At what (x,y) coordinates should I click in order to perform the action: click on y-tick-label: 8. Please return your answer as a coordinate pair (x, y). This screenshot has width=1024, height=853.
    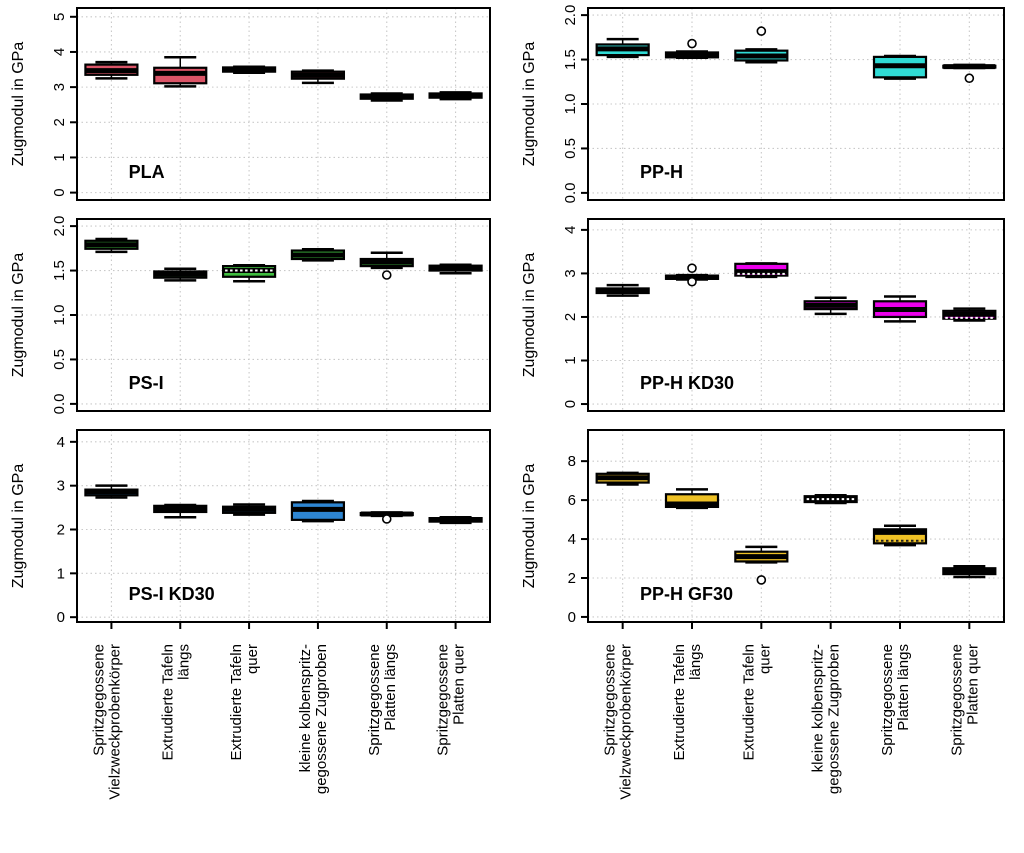
    Looking at the image, I should click on (572, 461).